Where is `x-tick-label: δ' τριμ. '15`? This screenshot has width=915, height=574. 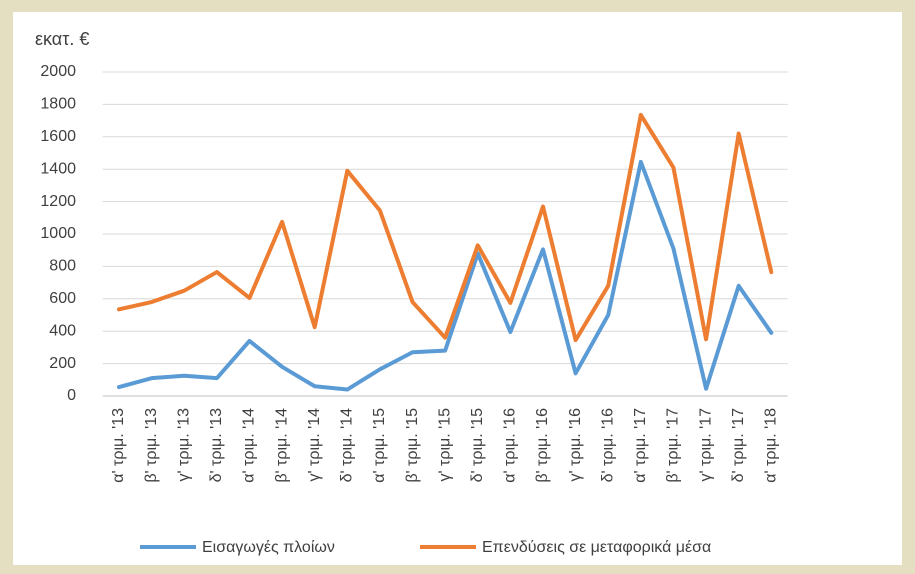 x-tick-label: δ' τριμ. '15 is located at coordinates (477, 445).